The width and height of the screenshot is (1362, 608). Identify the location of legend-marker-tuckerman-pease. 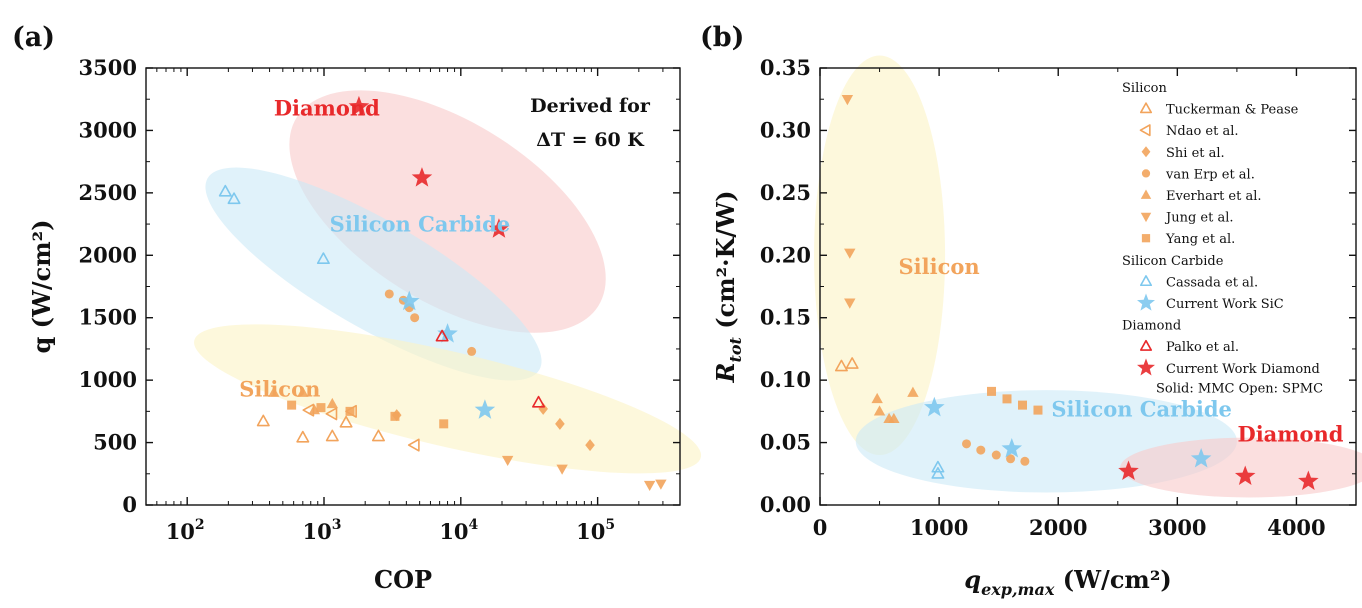
(1146, 108).